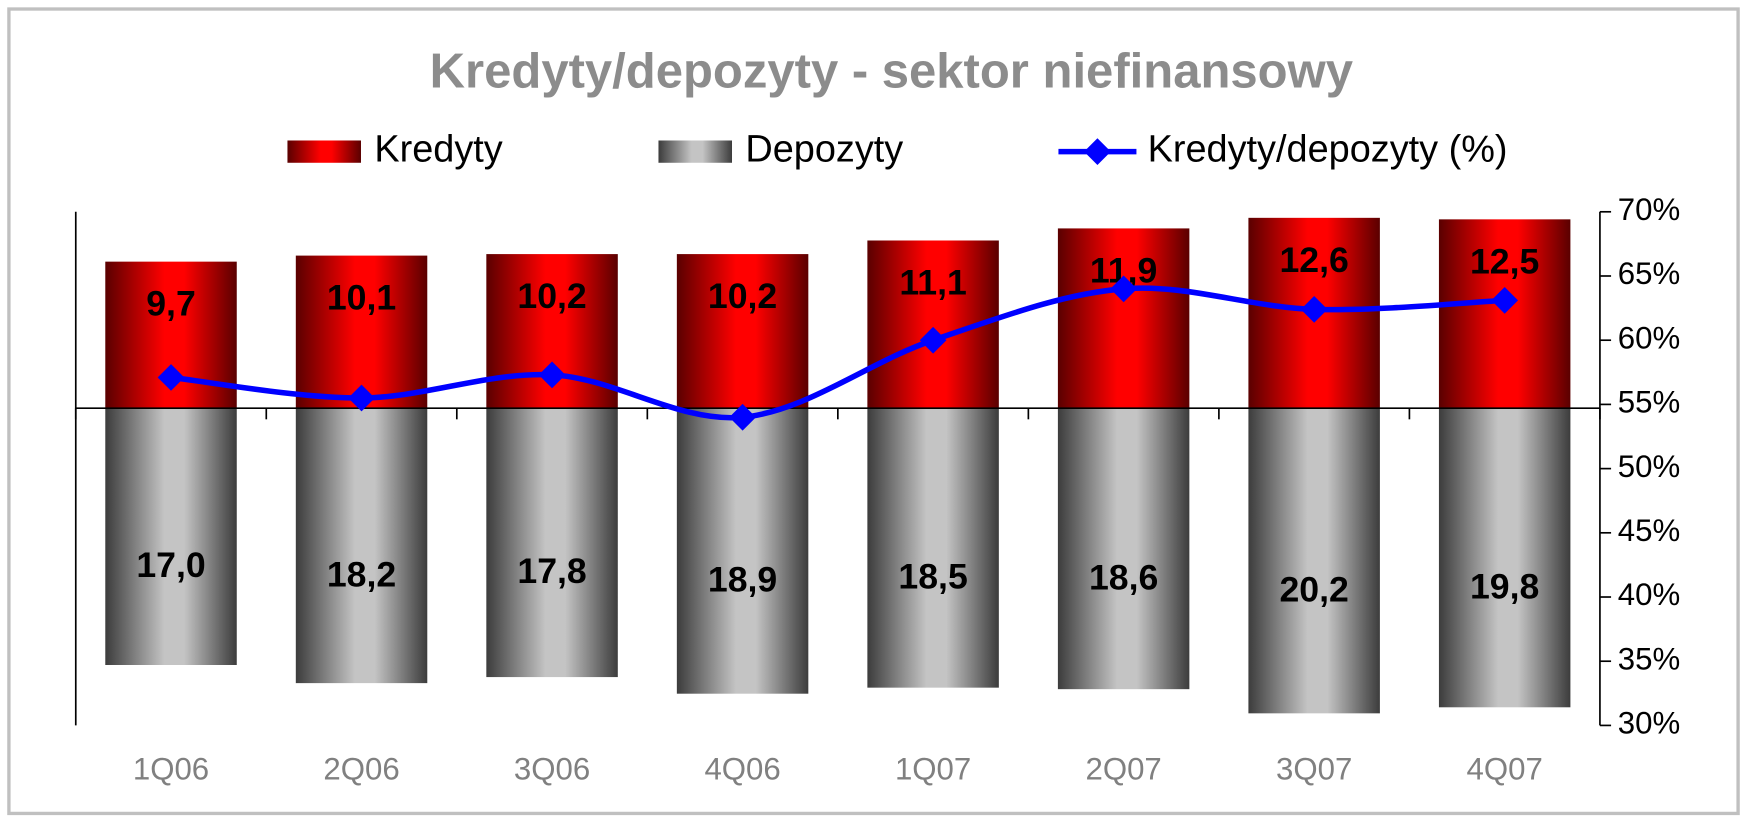 This screenshot has width=1747, height=818. I want to click on legend-marker, so click(1097, 151).